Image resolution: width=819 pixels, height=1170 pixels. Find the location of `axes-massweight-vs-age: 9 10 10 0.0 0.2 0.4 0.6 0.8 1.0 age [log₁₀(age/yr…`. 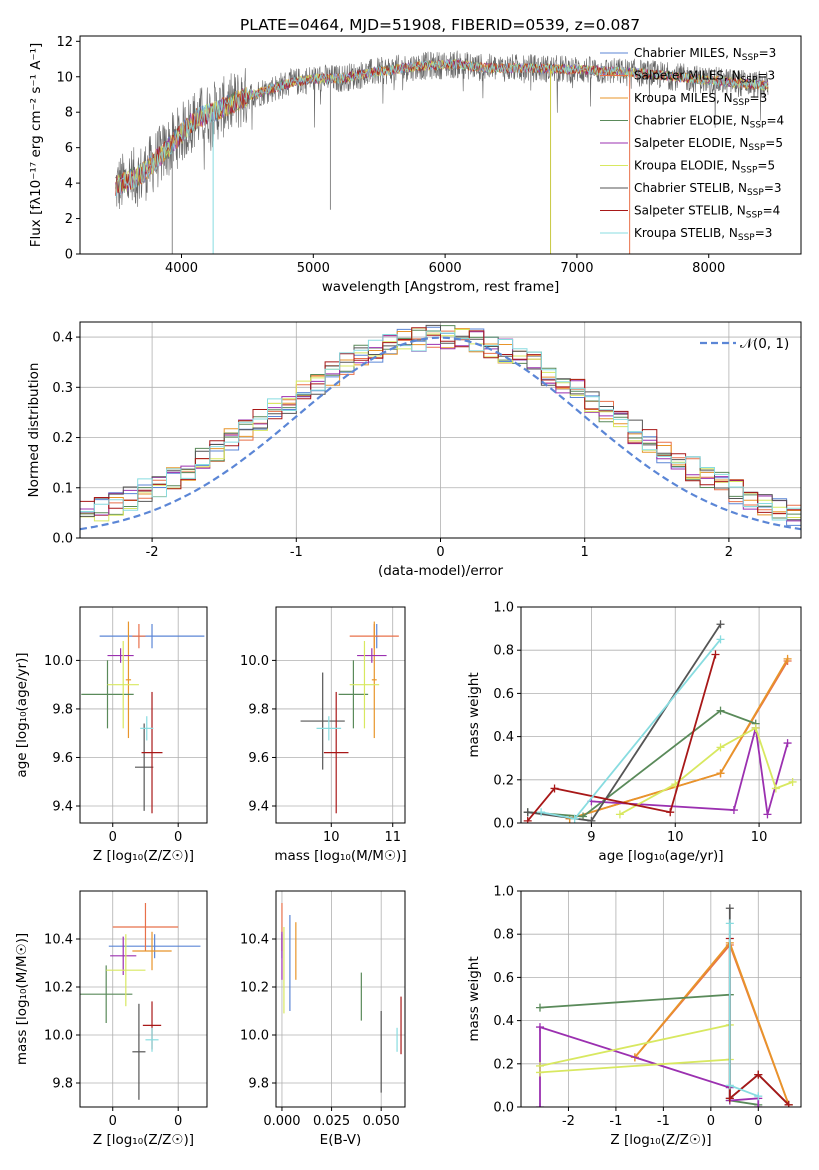

axes-massweight-vs-age: 9 10 10 0.0 0.2 0.4 0.6 0.8 1.0 age [log₁₀(age/yr… is located at coordinates (633, 732).